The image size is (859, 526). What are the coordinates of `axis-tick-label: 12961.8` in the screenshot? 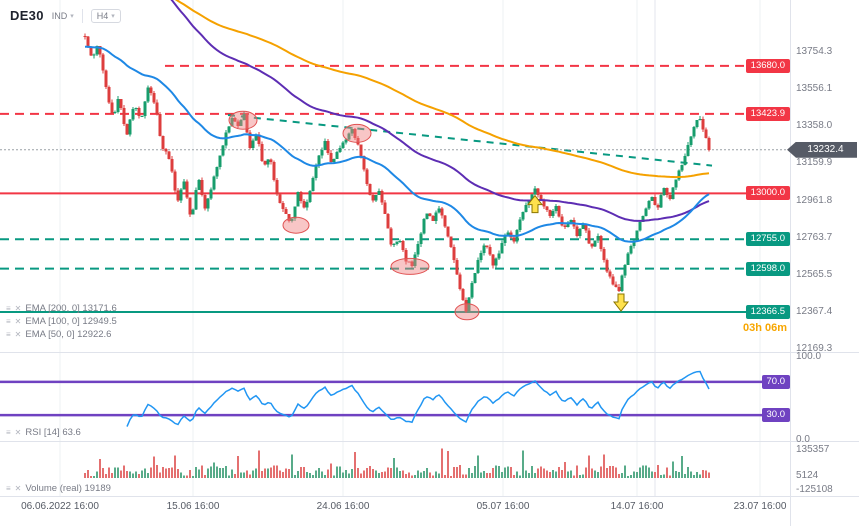 It's located at (814, 200).